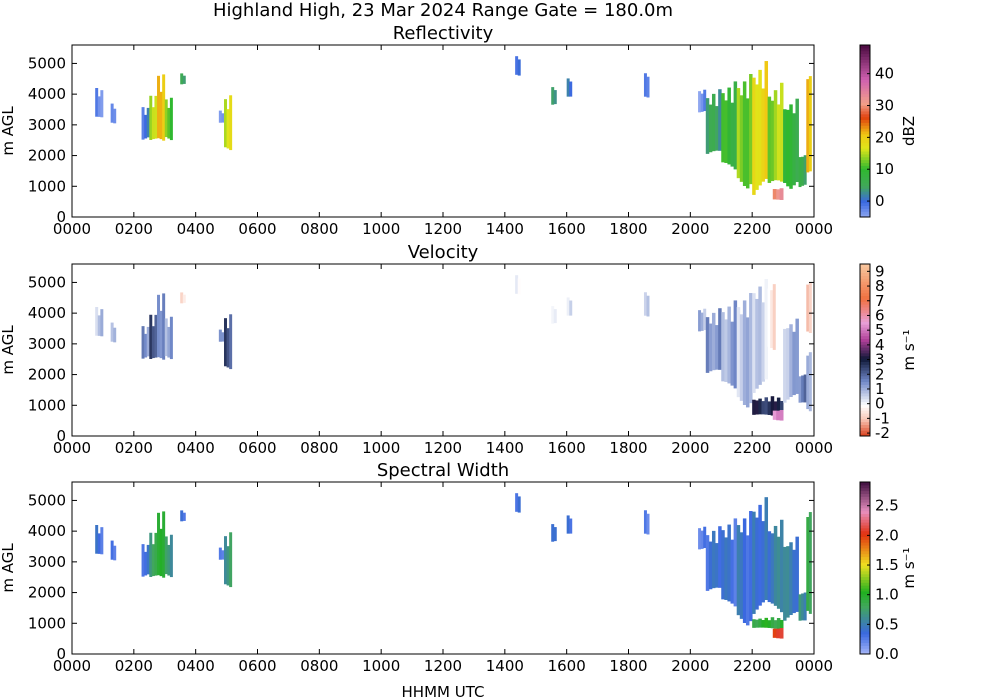 The height and width of the screenshot is (700, 1000). Describe the element at coordinates (257, 666) in the screenshot. I see `x-tick-label: 0600` at that location.